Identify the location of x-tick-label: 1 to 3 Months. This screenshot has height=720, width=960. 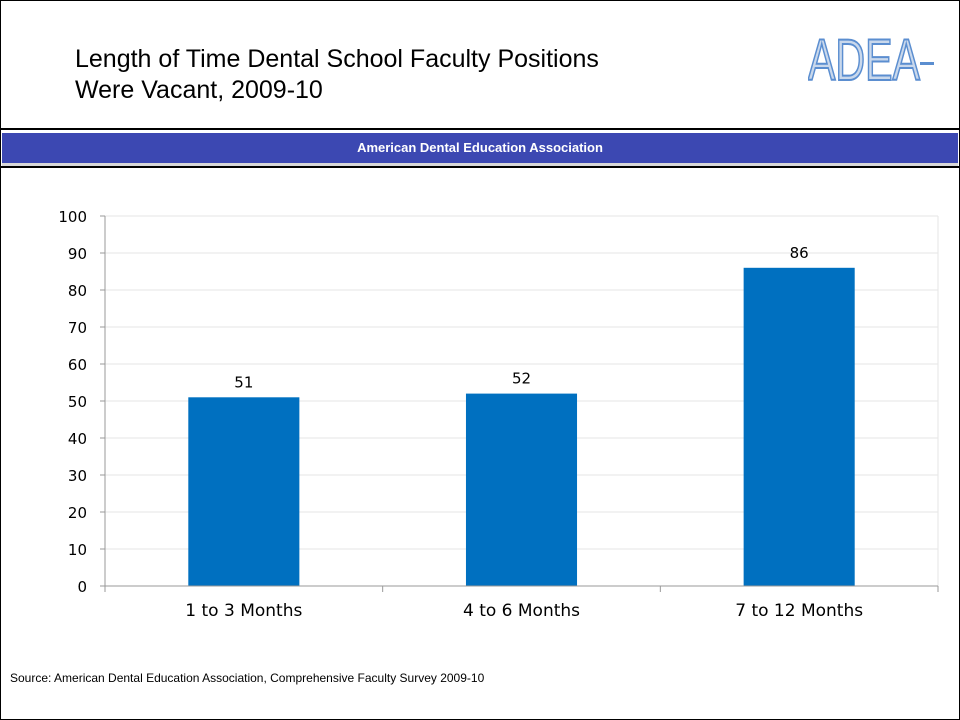
(243, 611).